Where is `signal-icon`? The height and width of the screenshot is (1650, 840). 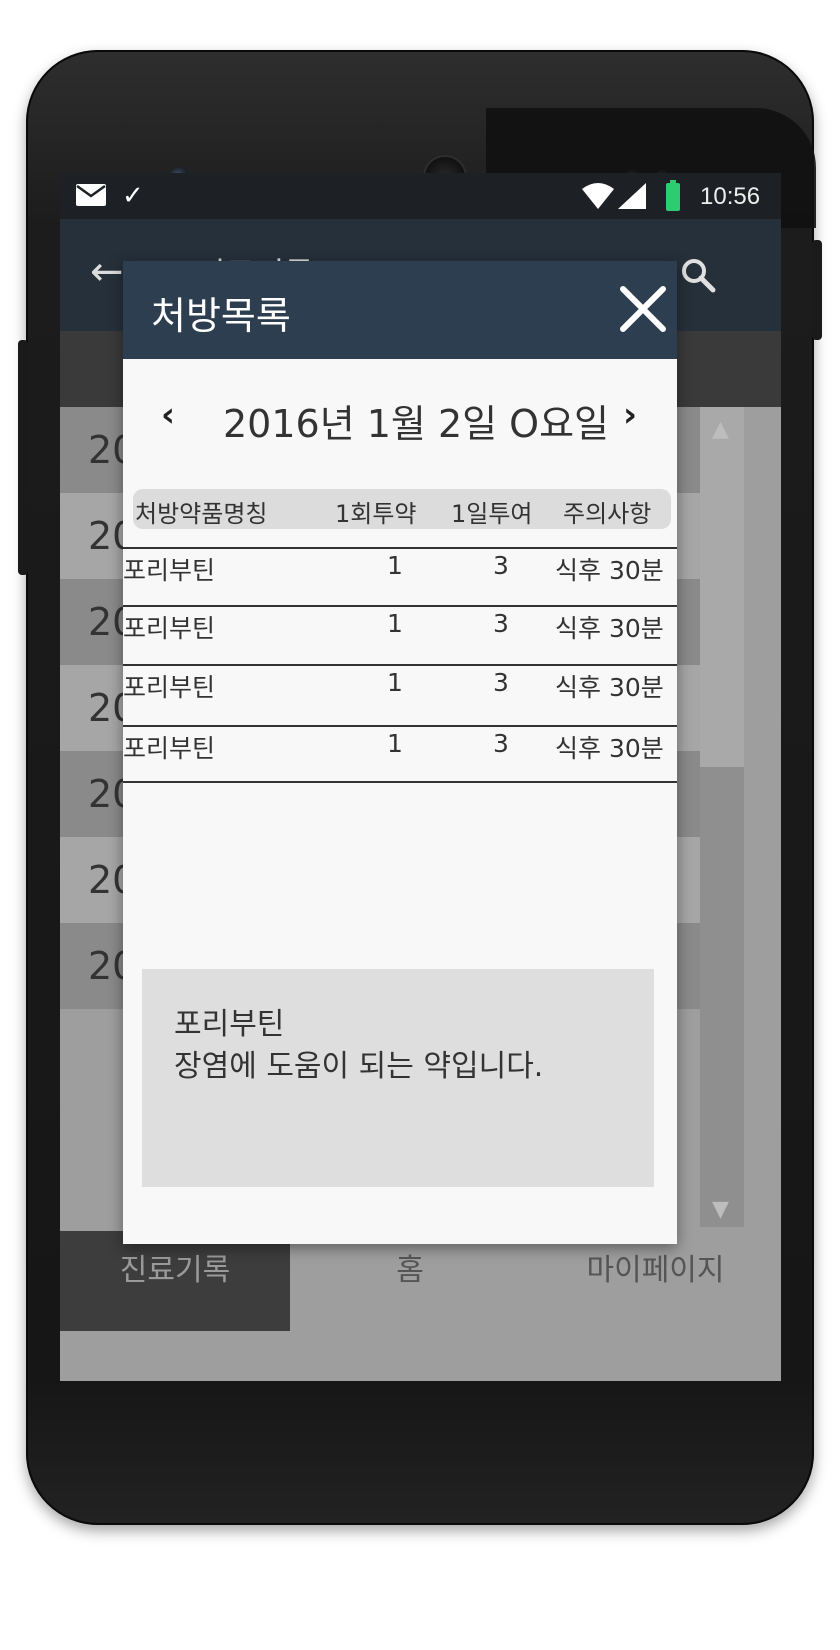 signal-icon is located at coordinates (632, 196).